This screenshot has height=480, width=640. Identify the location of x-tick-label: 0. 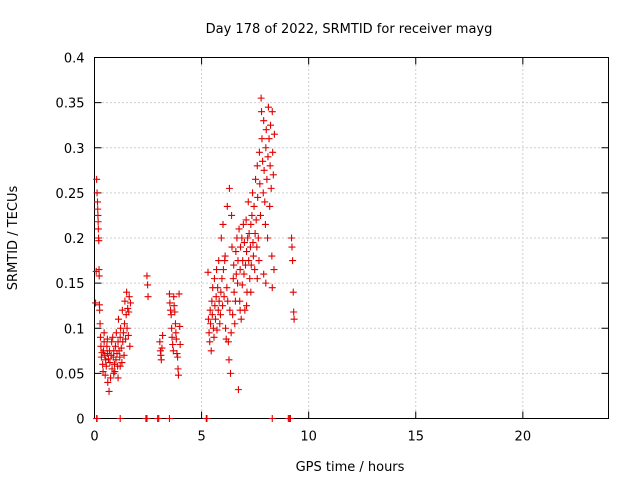
(94, 437).